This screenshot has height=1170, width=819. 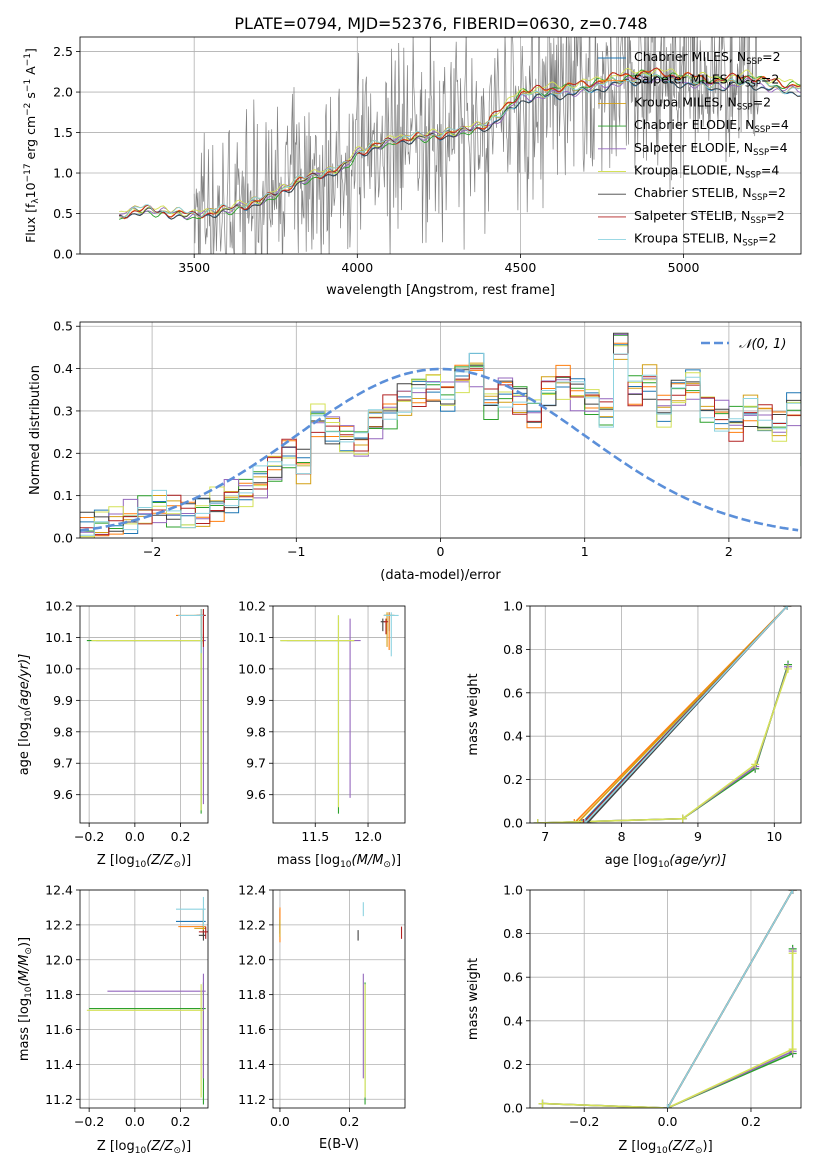 I want to click on ebv-mass-plot-area, so click(x=341, y=1003).